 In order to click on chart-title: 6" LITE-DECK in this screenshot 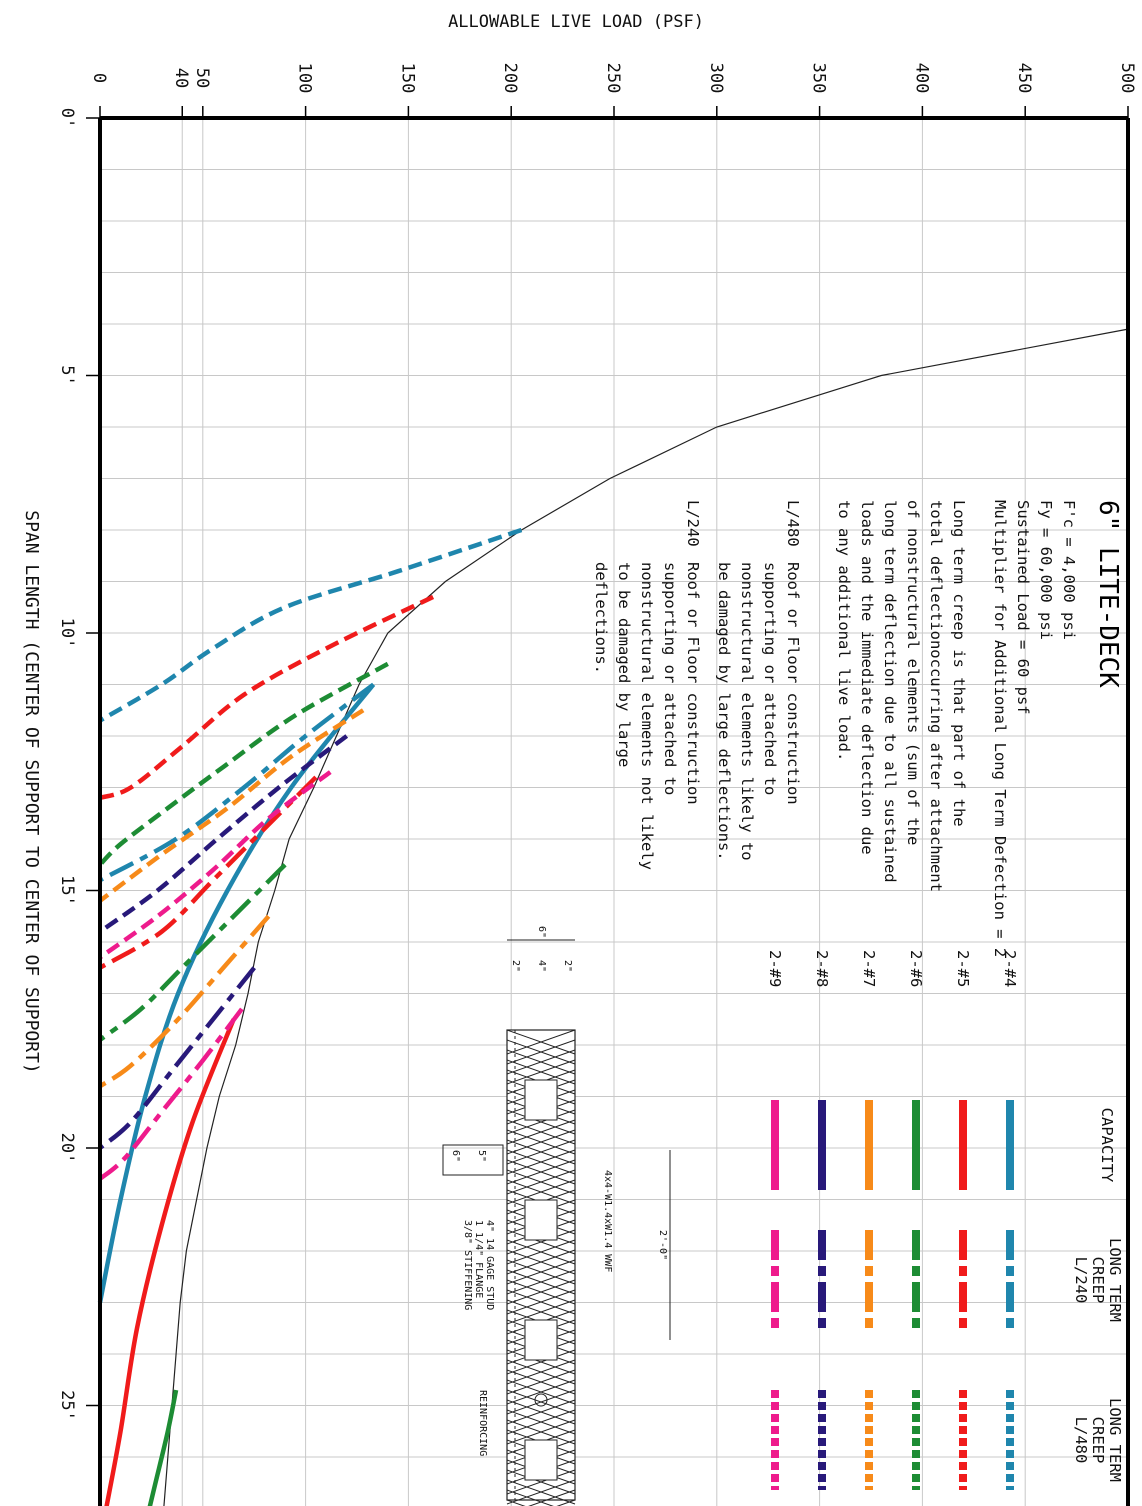, I will do `click(1108, 594)`.